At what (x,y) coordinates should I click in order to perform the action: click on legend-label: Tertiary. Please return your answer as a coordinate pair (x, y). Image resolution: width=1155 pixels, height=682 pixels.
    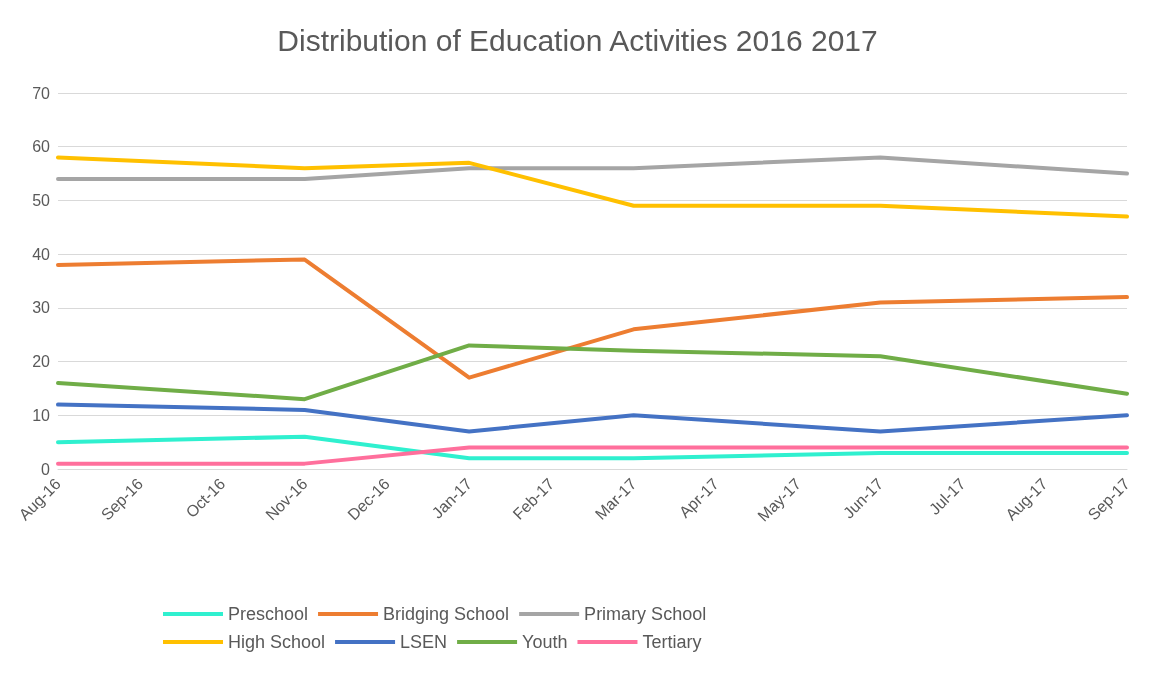
    Looking at the image, I should click on (672, 642).